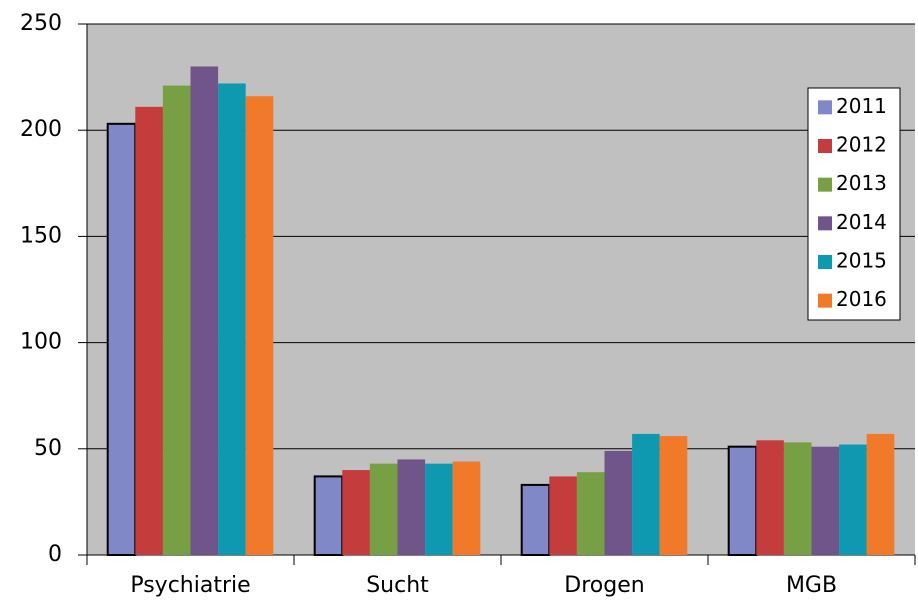  What do you see at coordinates (41, 23) in the screenshot?
I see `y-tick-label: 250` at bounding box center [41, 23].